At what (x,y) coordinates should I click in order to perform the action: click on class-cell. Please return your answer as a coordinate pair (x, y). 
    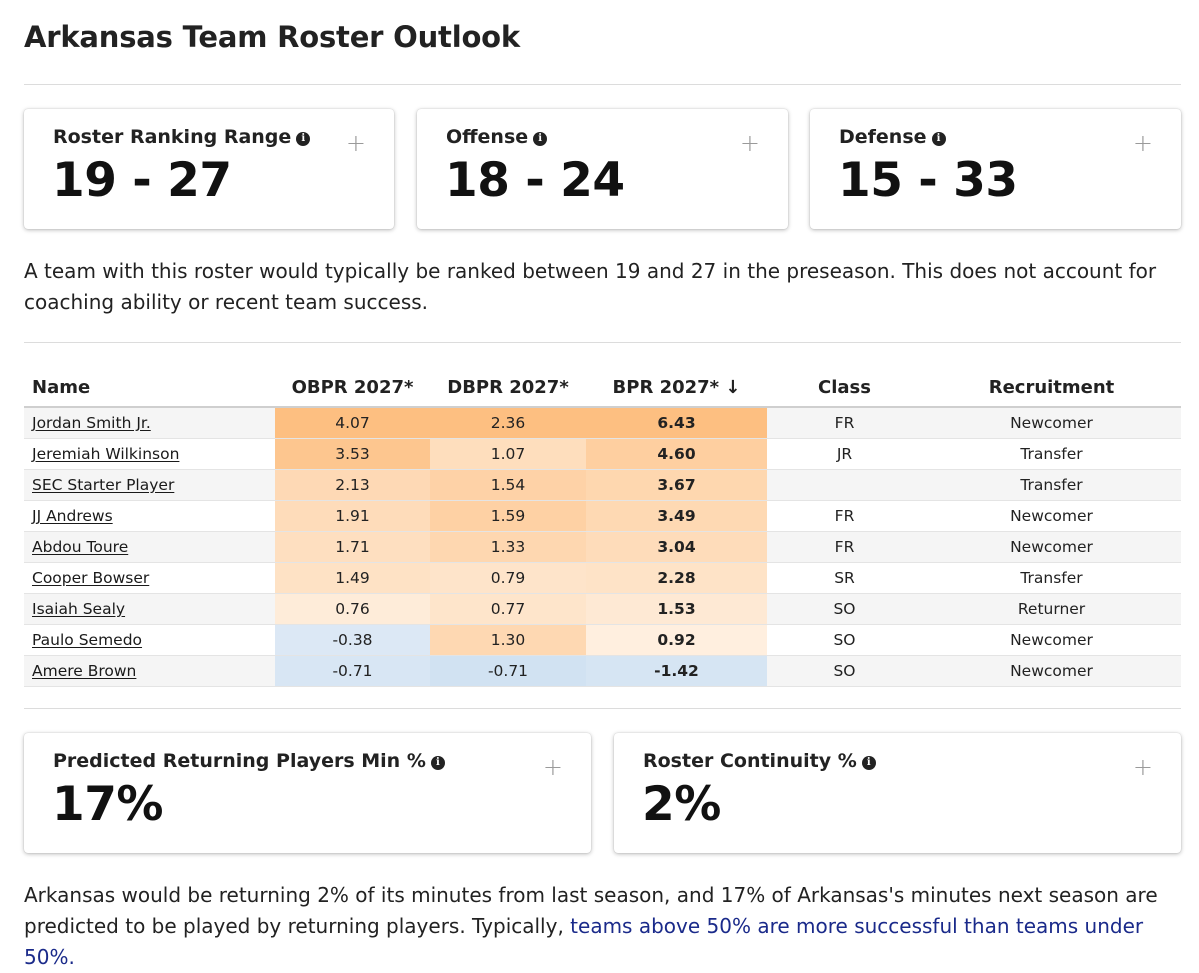
    Looking at the image, I should click on (844, 485).